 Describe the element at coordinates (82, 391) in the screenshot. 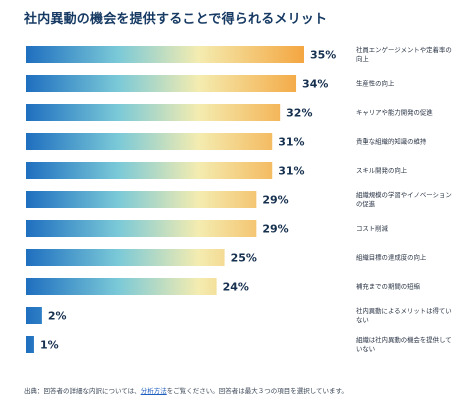

I see `footnote-prefix: 出典：回答者の詳細な内訳については、` at that location.